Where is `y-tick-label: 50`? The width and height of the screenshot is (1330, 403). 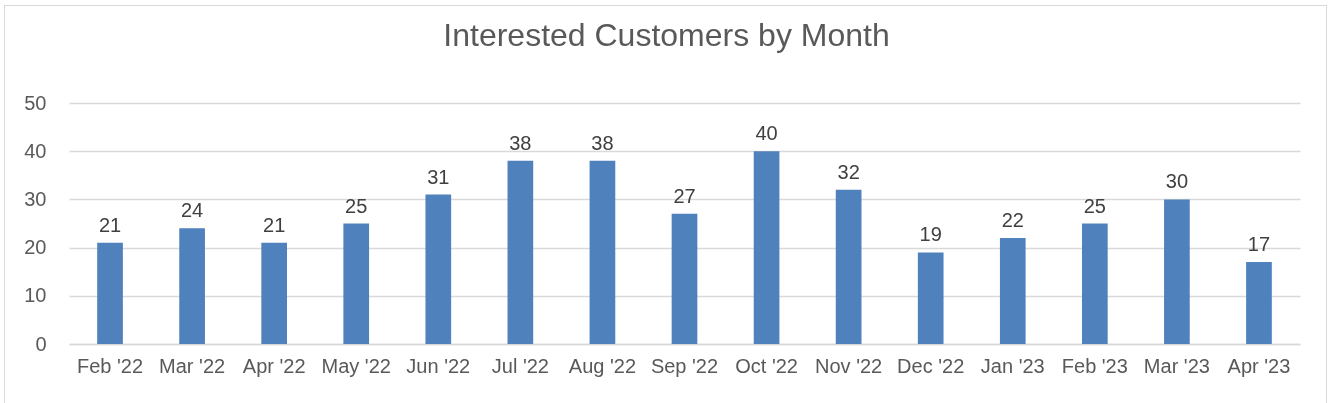 y-tick-label: 50 is located at coordinates (35, 102).